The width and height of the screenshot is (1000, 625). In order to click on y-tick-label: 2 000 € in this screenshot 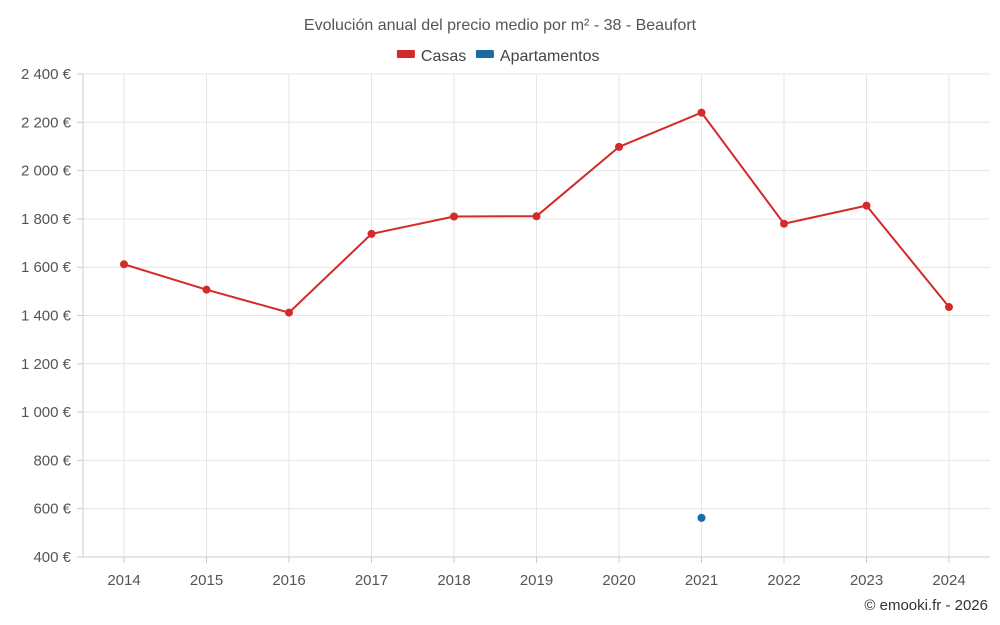, I will do `click(46, 171)`.